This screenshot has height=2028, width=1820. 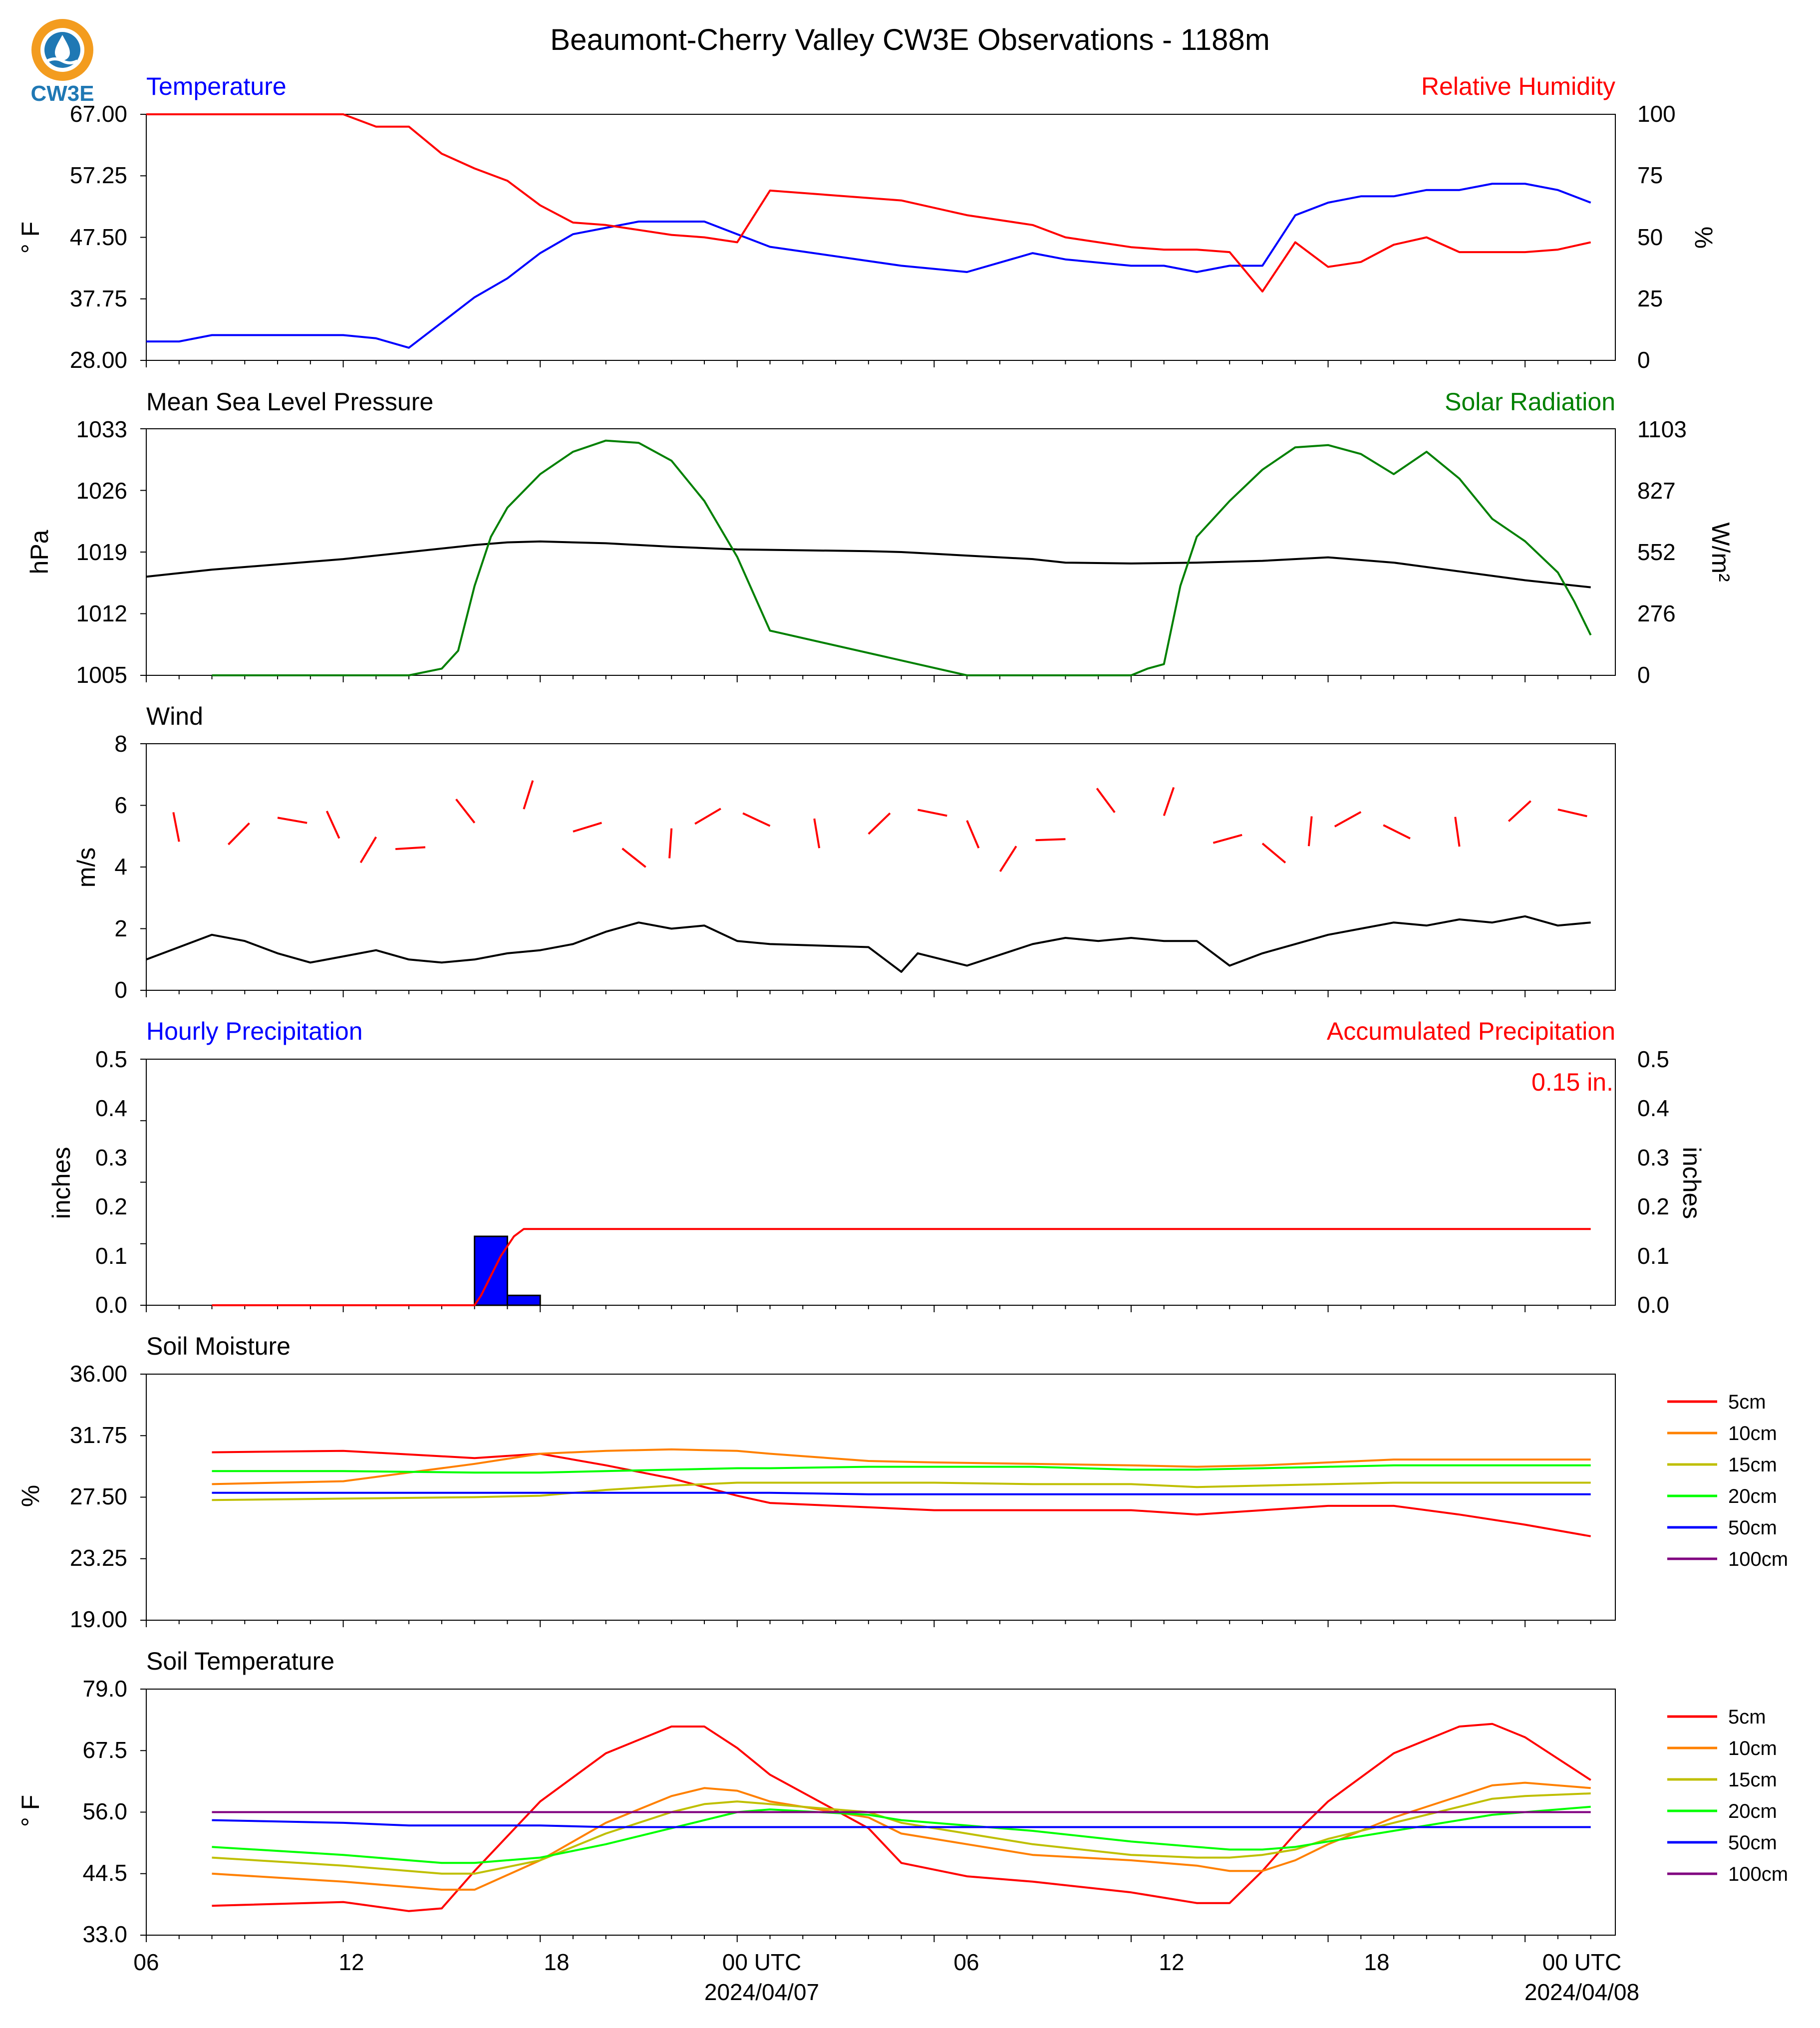 I want to click on panel-wind: Wind m/s 8 6 4 2 0, so click(x=844, y=852).